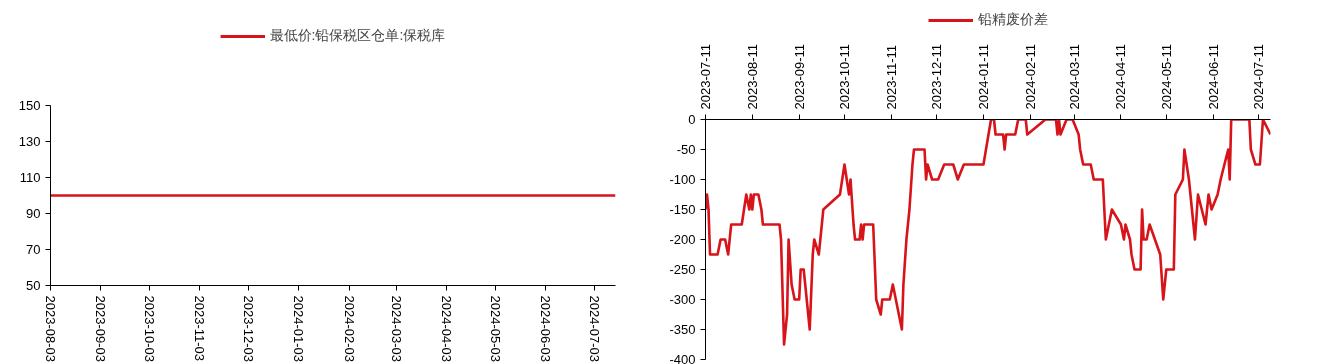 The height and width of the screenshot is (364, 1321). What do you see at coordinates (682, 209) in the screenshot?
I see `y-tick-label: -150` at bounding box center [682, 209].